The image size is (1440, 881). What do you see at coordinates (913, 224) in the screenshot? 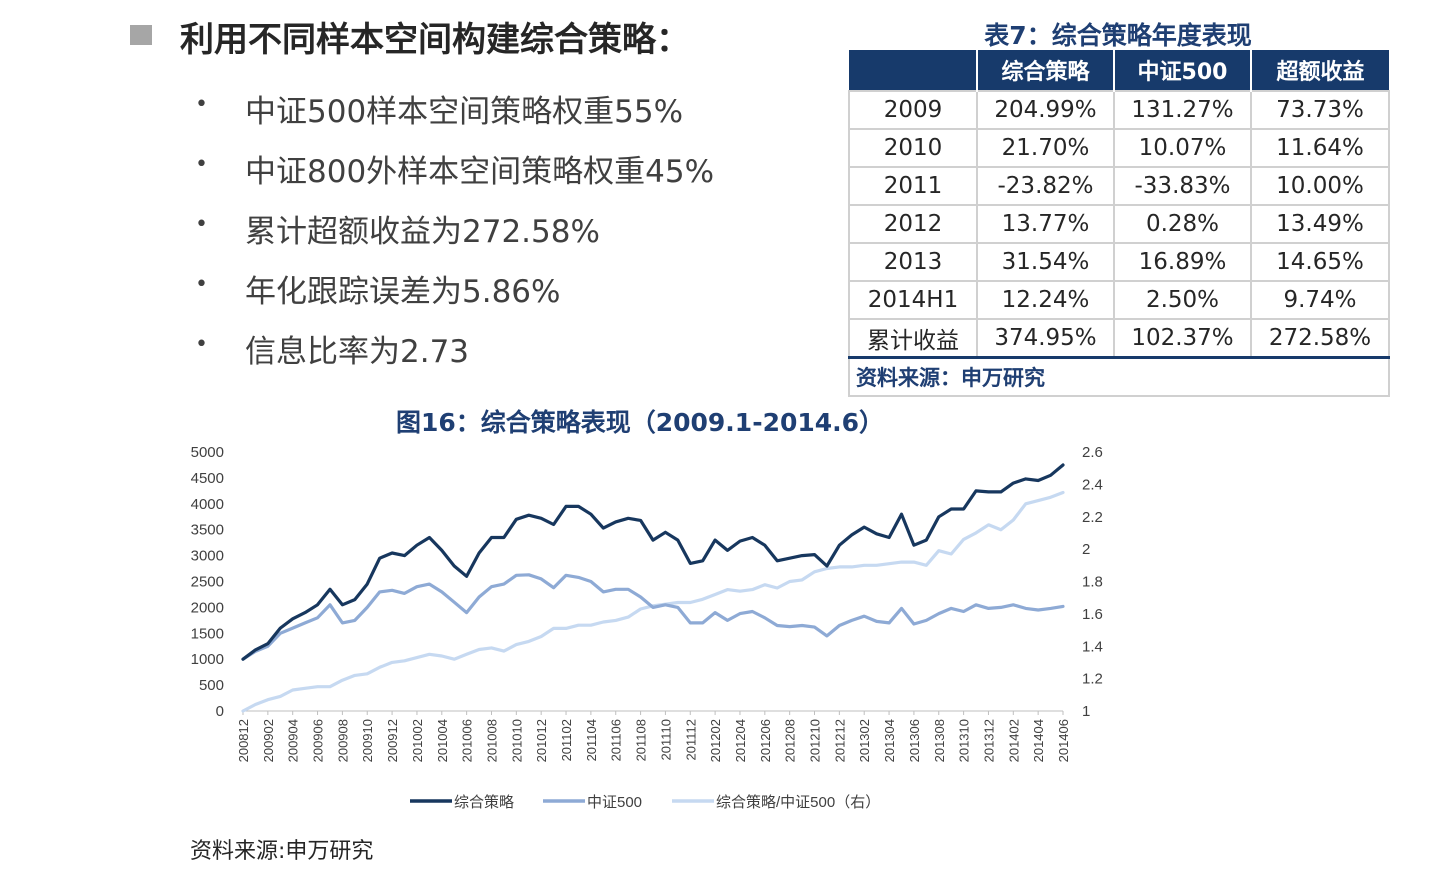
I see `table-cell: 2012` at bounding box center [913, 224].